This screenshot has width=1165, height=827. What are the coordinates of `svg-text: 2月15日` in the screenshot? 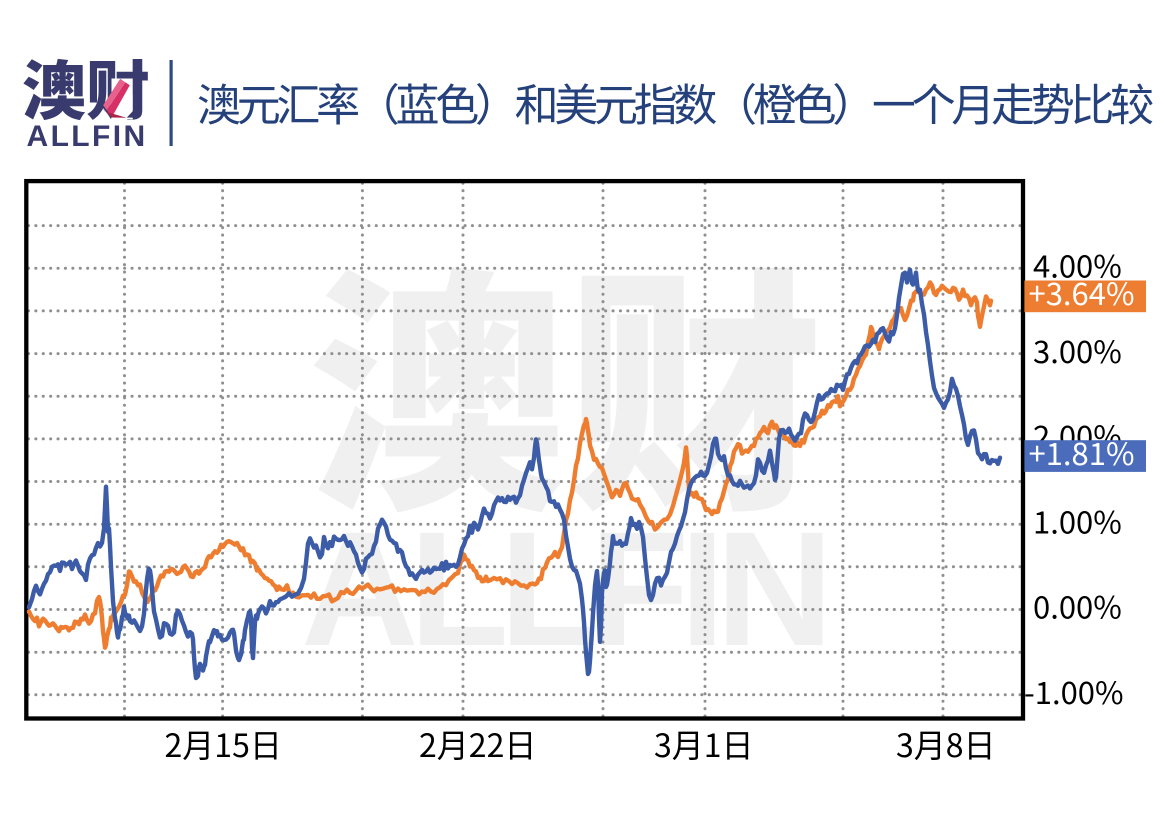 It's located at (223, 744).